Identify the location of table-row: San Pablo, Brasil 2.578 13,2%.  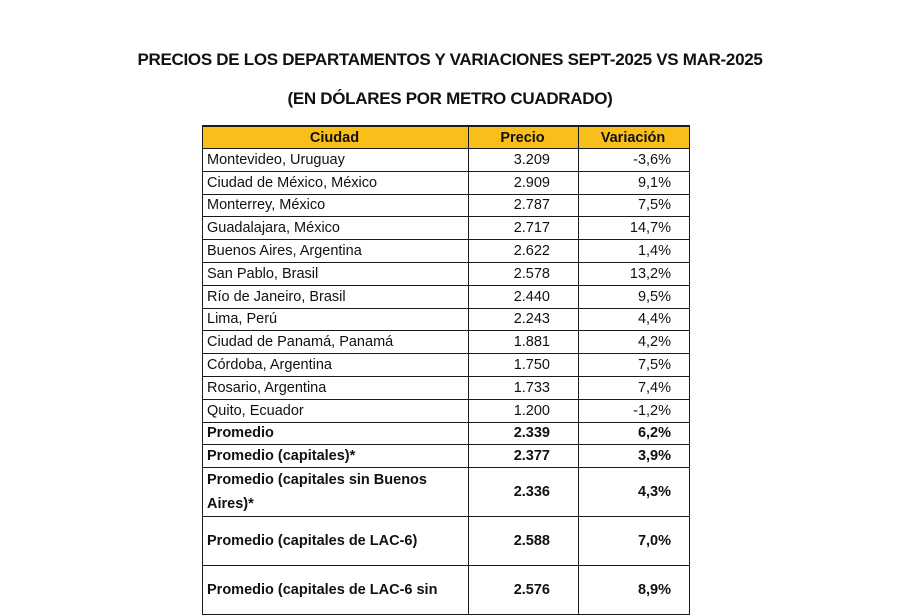
(446, 273).